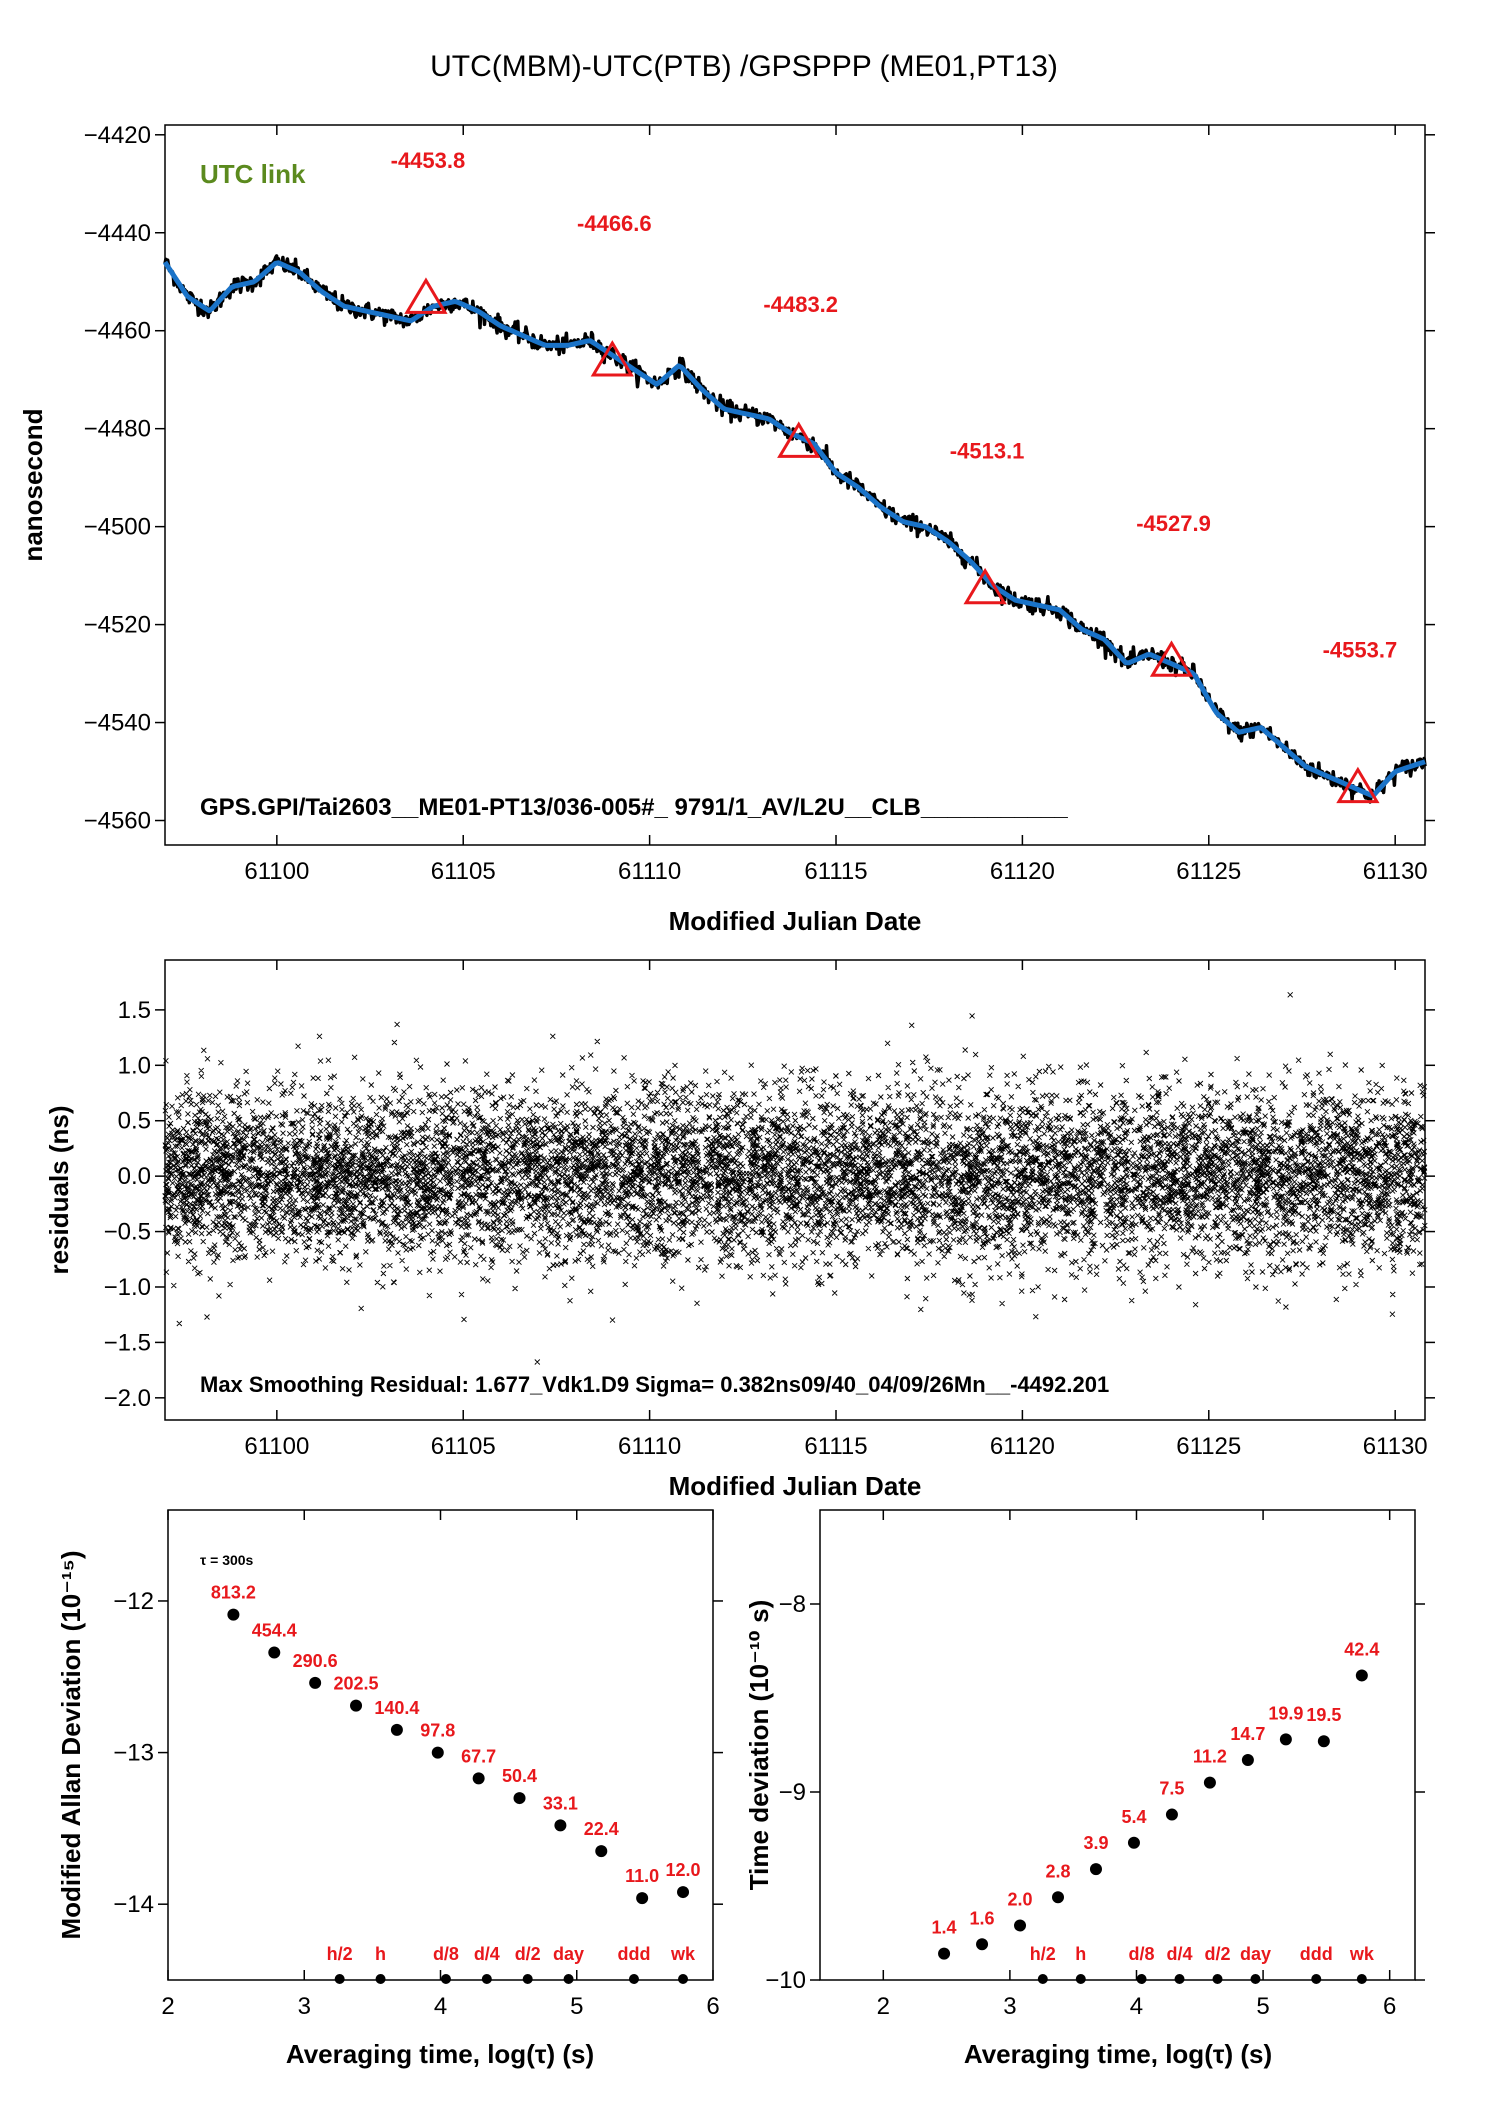 This screenshot has width=1488, height=2105. What do you see at coordinates (987, 451) in the screenshot?
I see `marker-label: -4513.1` at bounding box center [987, 451].